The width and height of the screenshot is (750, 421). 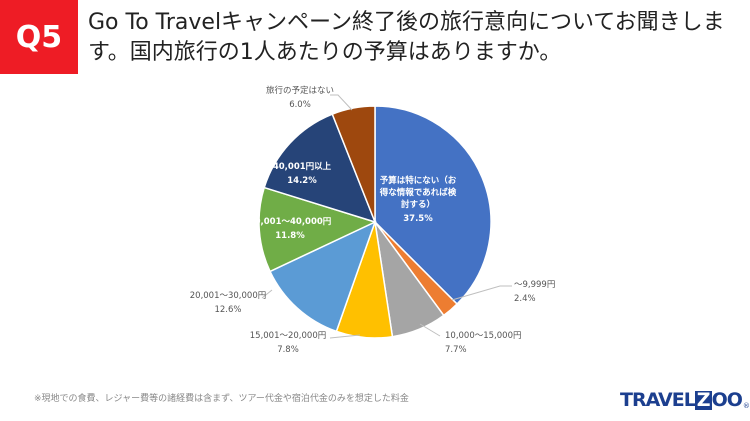 What do you see at coordinates (302, 181) in the screenshot?
I see `slice-value-6: 14.2%` at bounding box center [302, 181].